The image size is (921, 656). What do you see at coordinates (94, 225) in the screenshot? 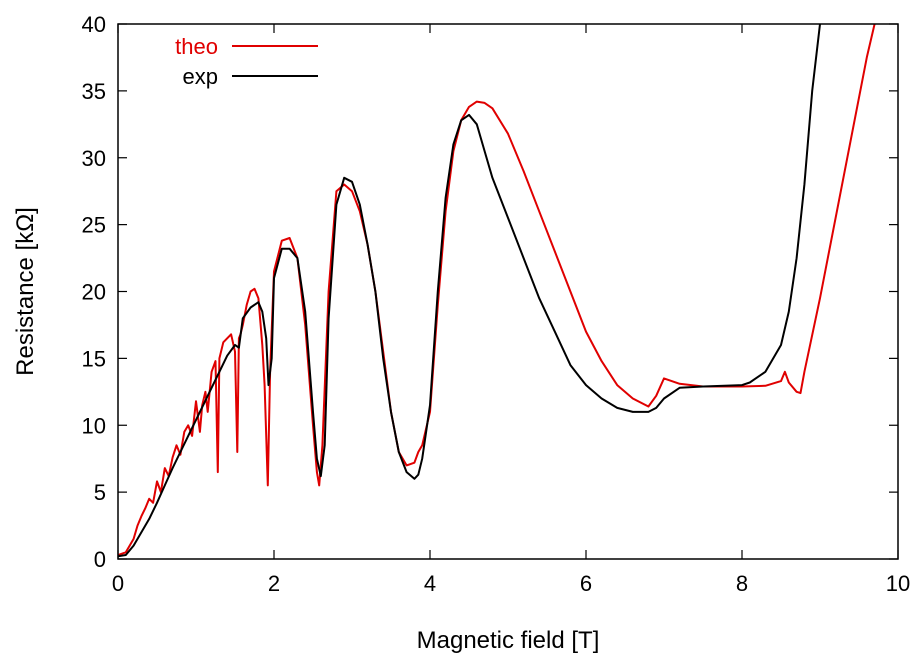
I see `y-tick-label: 25` at bounding box center [94, 225].